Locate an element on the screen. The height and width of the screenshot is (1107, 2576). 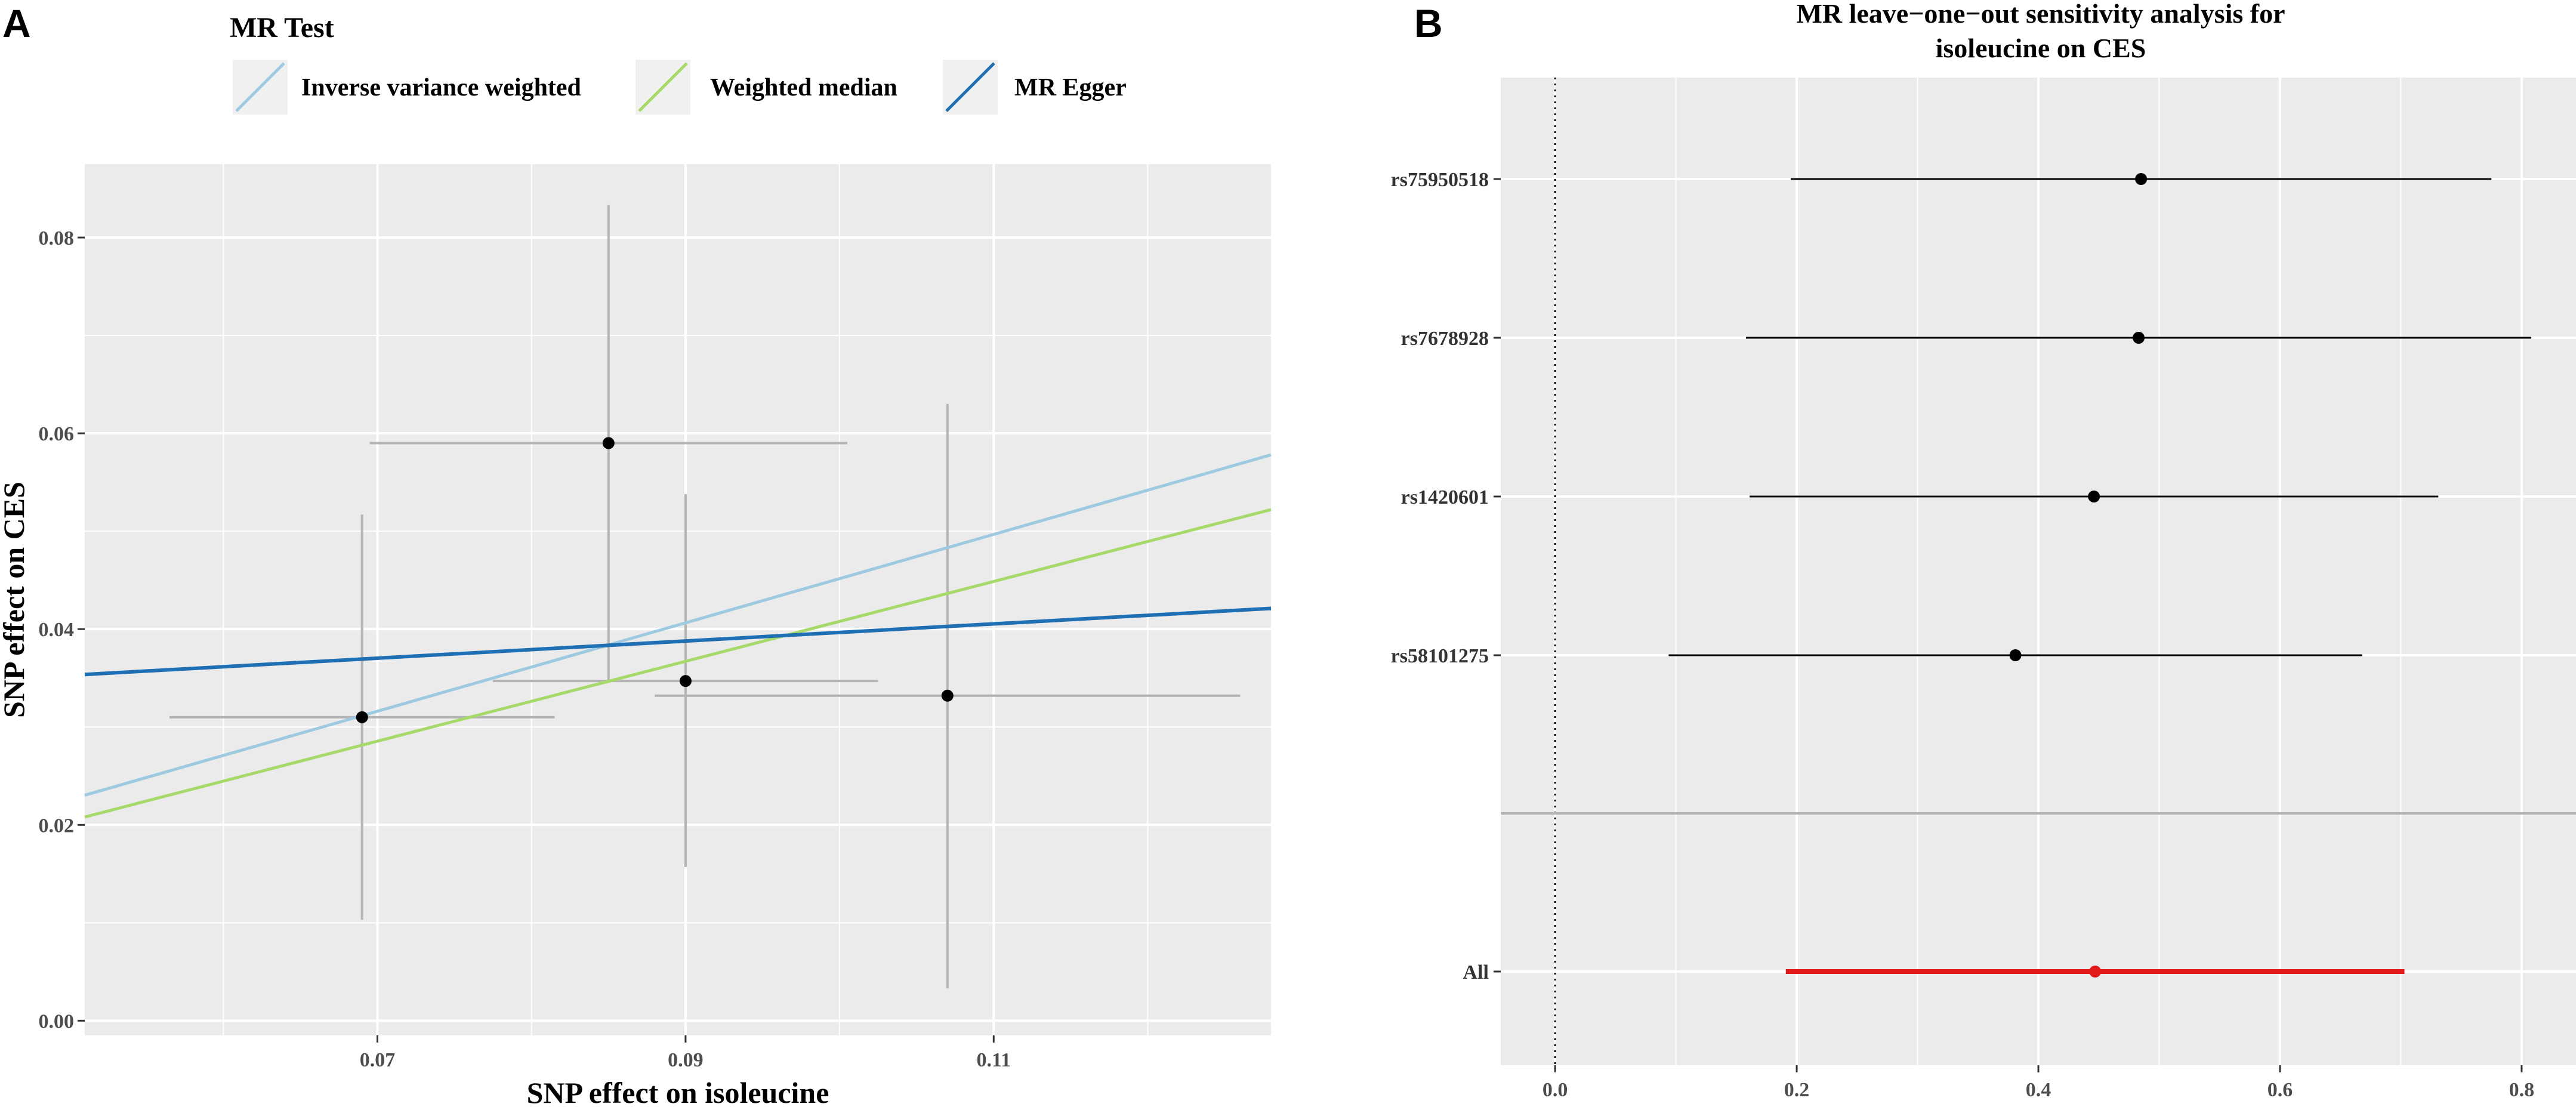
regression-line-weighted-median is located at coordinates (678, 663).